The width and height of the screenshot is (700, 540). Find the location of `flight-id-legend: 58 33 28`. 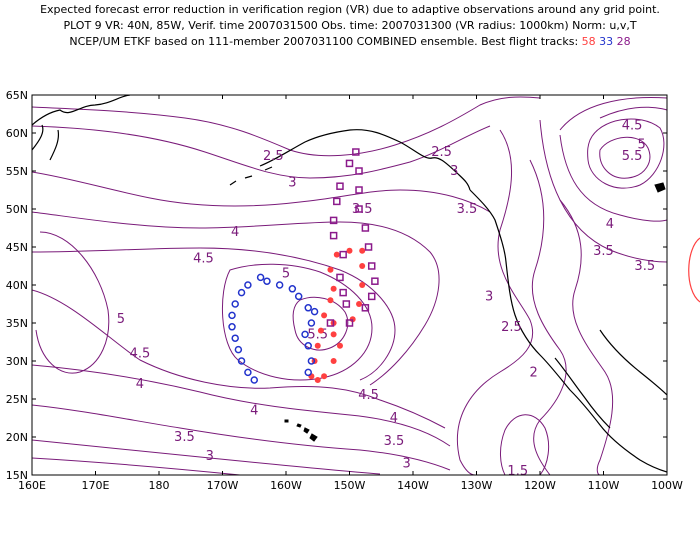

flight-id-legend: 58 33 28 is located at coordinates (606, 41).